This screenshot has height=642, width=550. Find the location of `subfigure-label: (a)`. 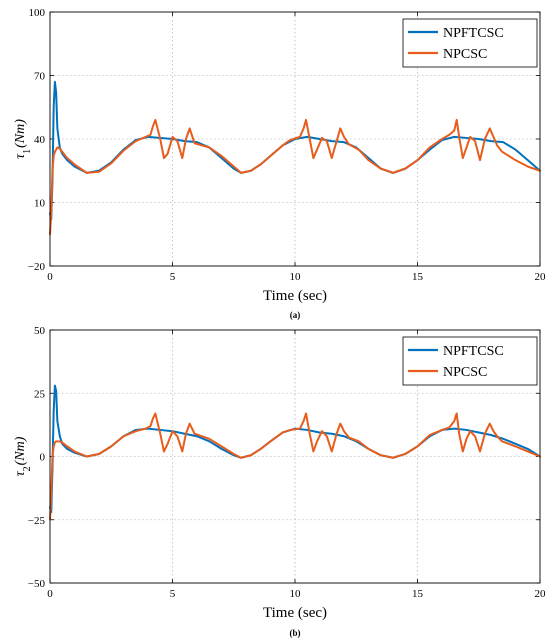

subfigure-label: (a) is located at coordinates (295, 315).